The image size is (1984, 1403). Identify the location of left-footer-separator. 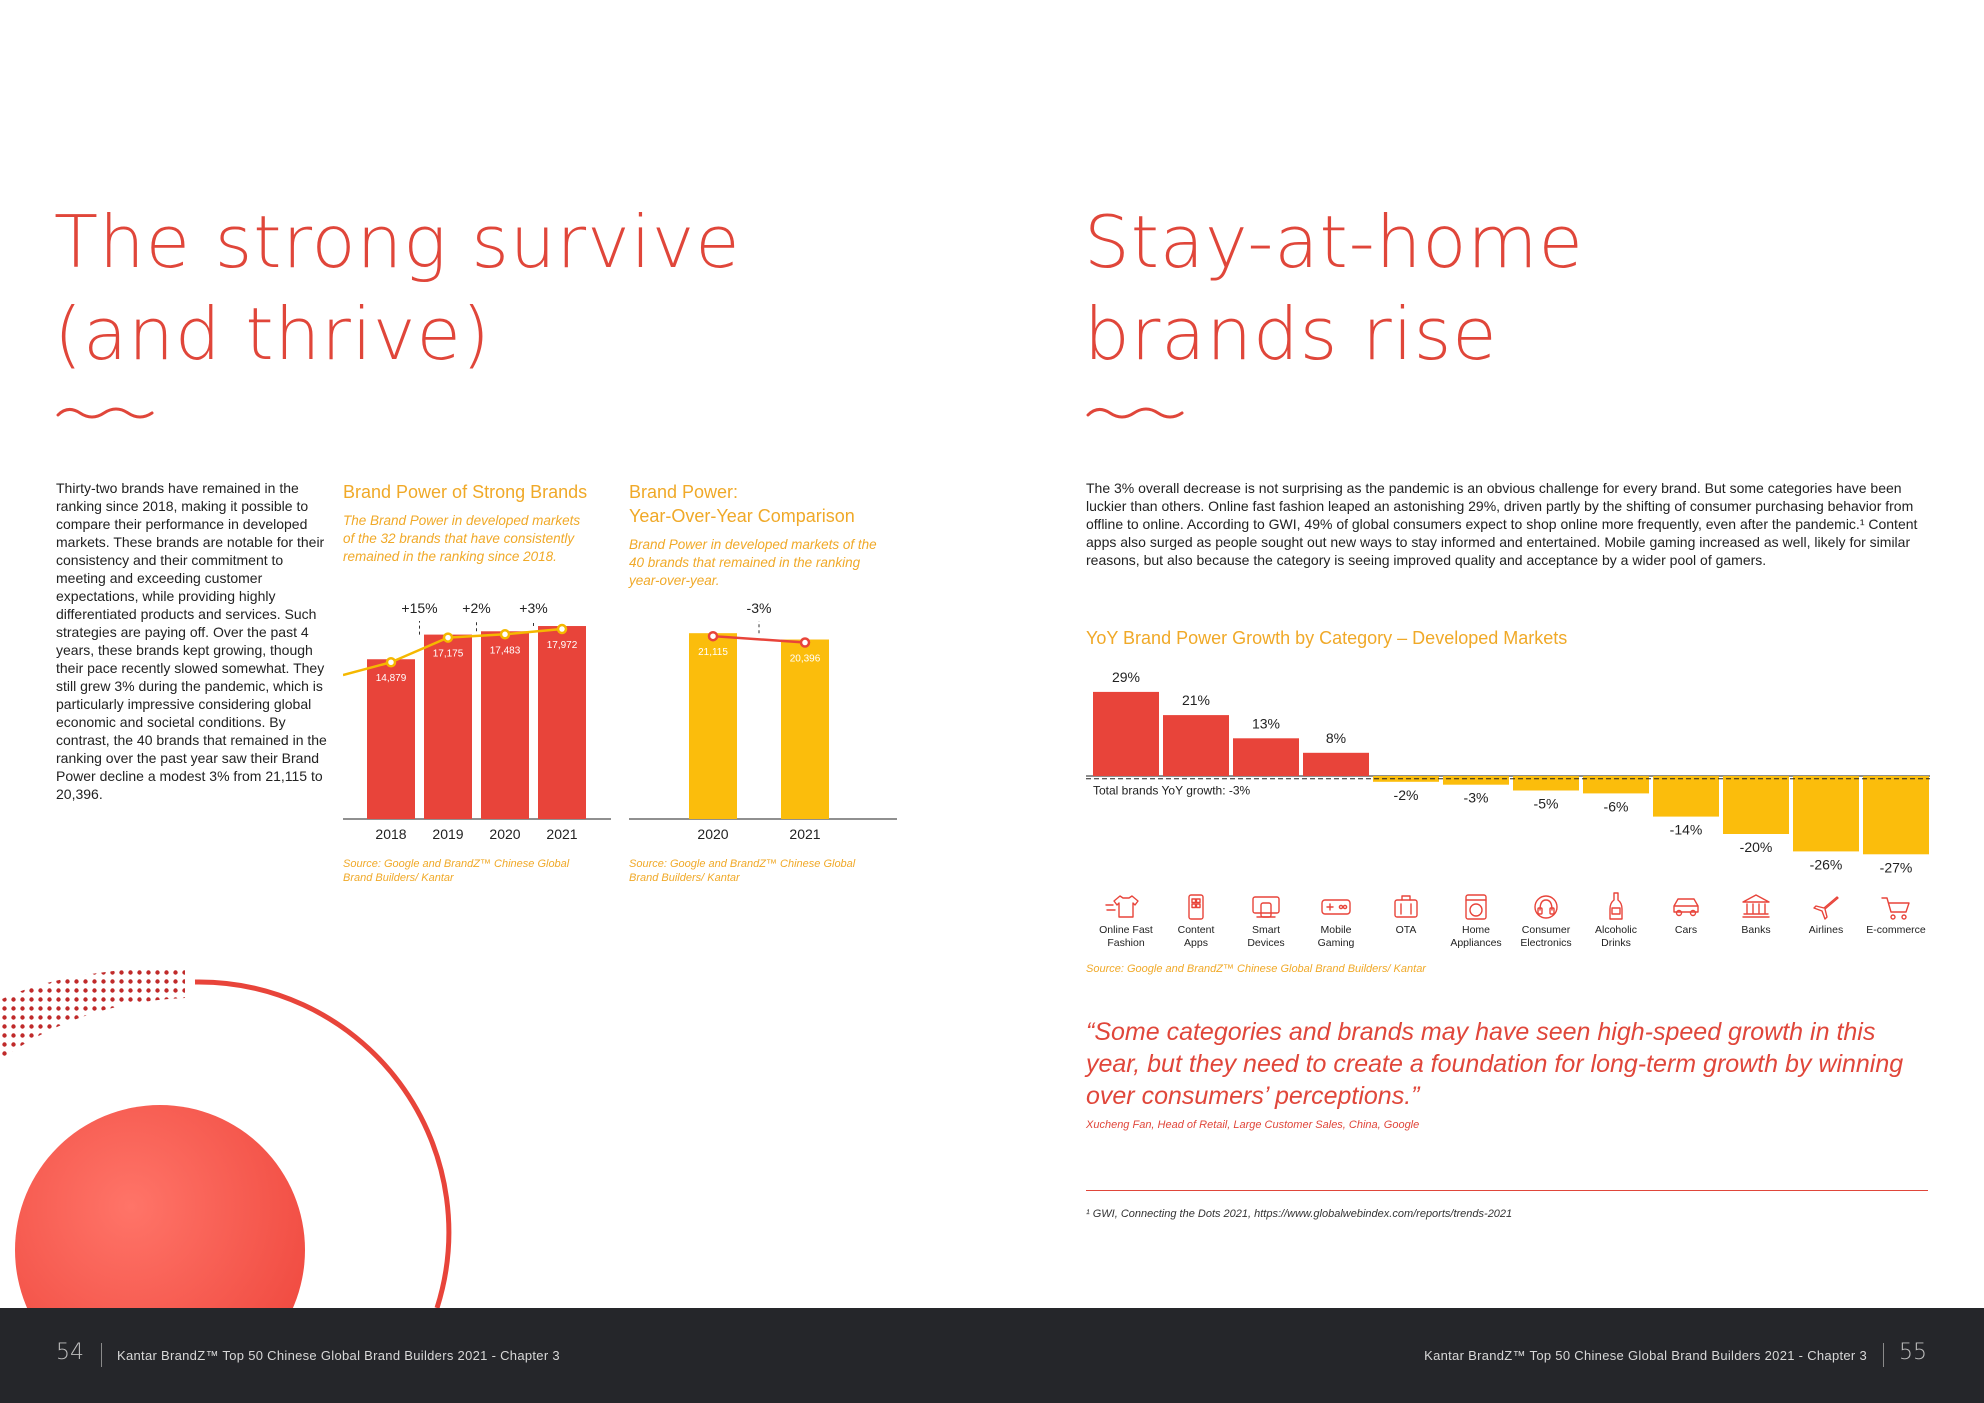
(101, 1355).